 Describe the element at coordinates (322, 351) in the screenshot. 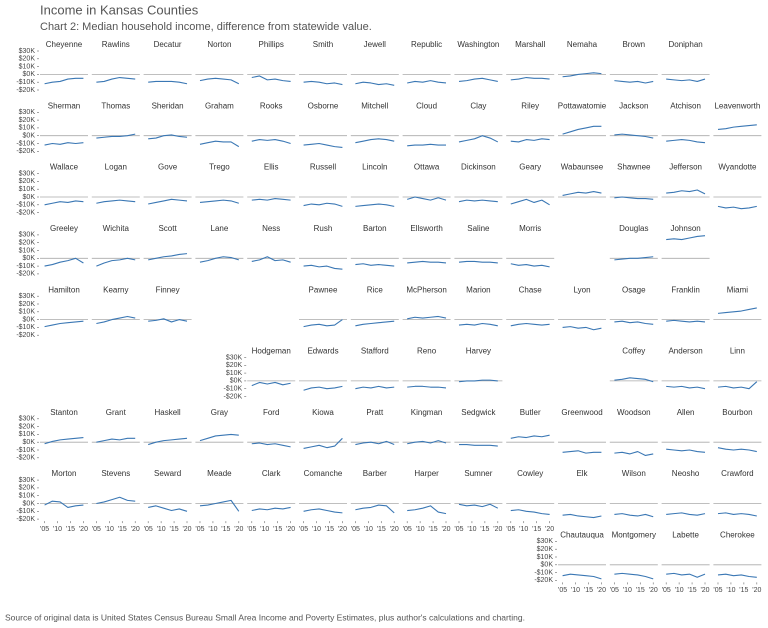

I see `panel-title: Edwards` at that location.